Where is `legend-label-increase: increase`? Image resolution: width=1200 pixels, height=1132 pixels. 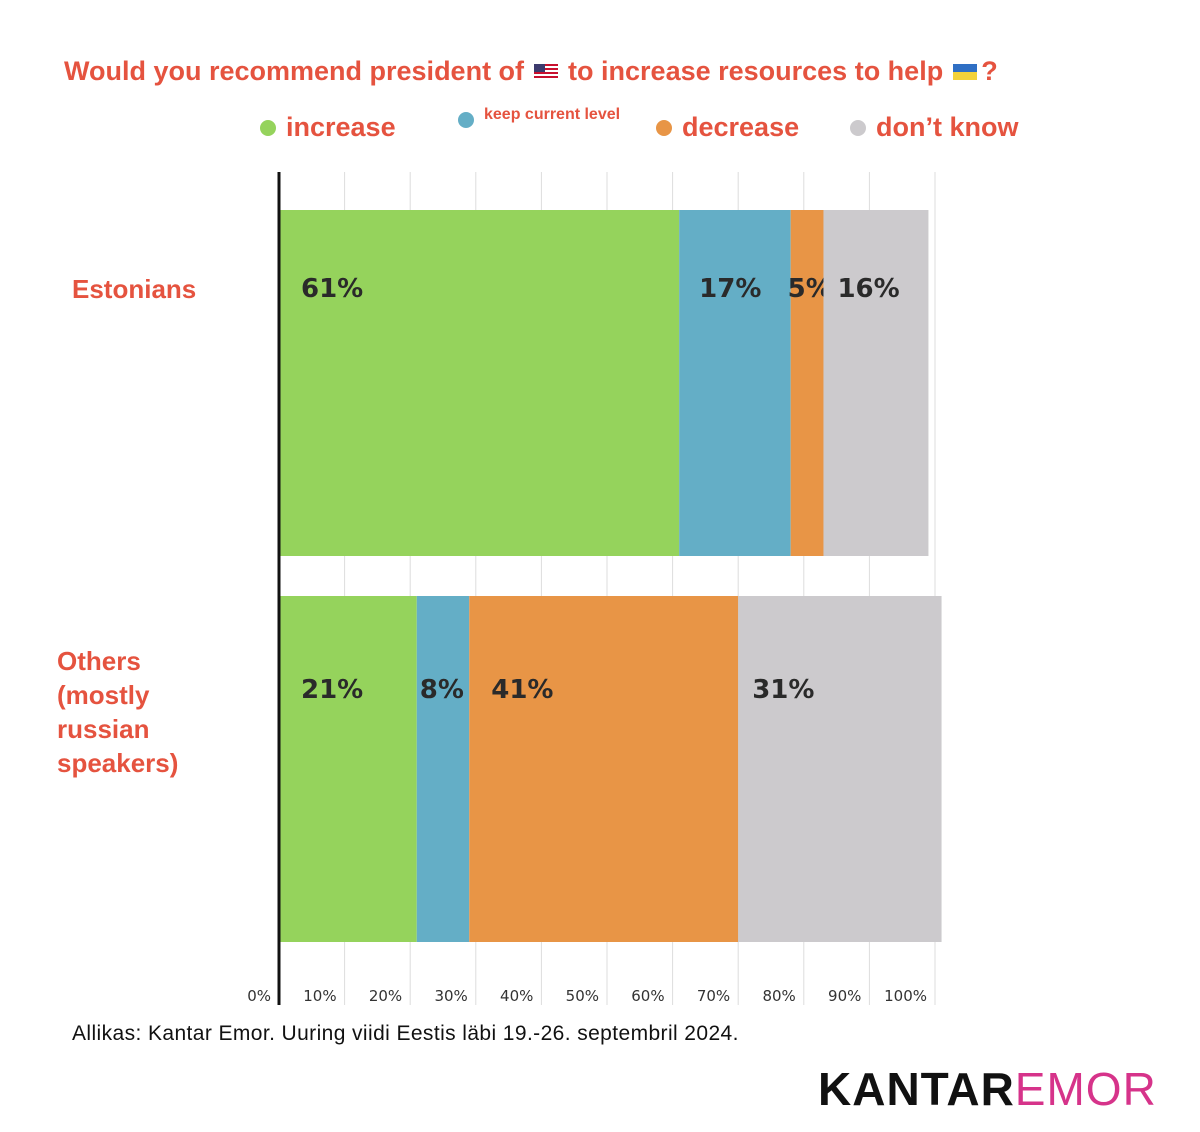
legend-label-increase: increase is located at coordinates (341, 127).